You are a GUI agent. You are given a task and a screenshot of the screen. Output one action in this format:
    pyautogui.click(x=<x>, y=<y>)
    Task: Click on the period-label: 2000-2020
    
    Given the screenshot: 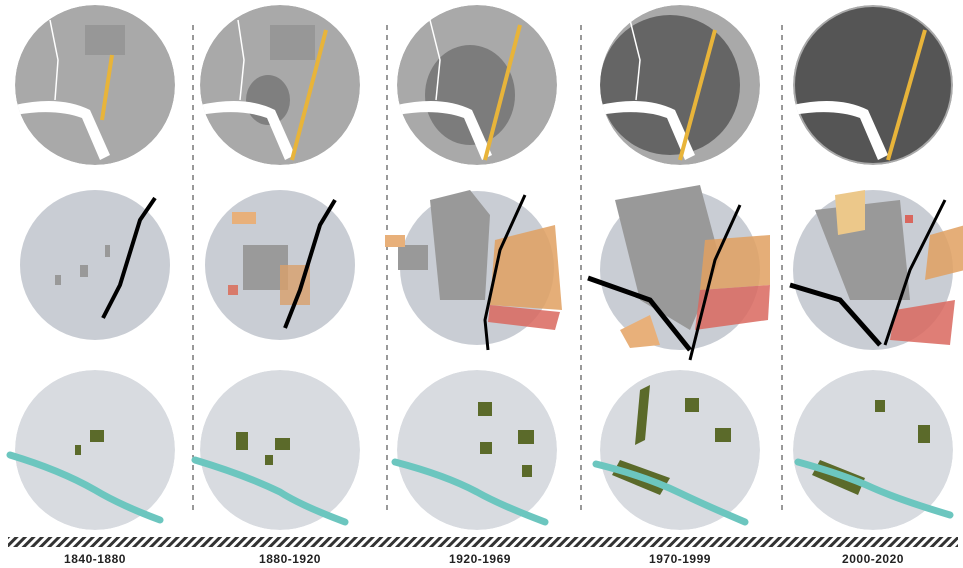 What is the action you would take?
    pyautogui.click(x=873, y=559)
    